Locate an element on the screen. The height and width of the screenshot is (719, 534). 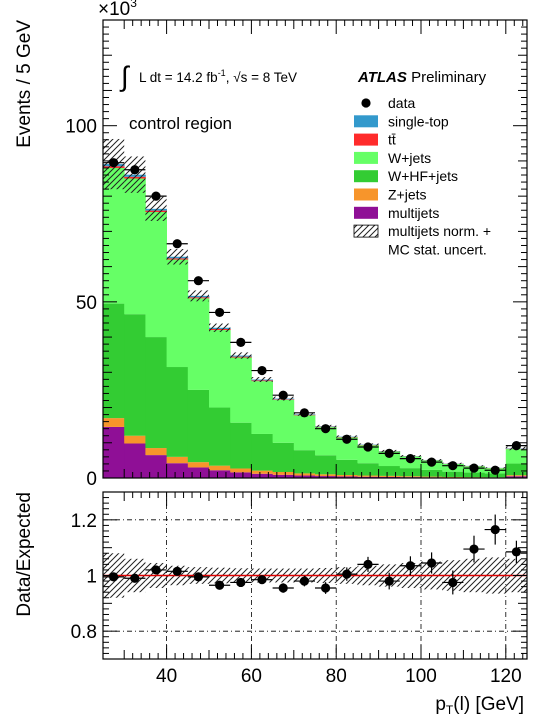
ratio-y-axis-title: Data/Expected is located at coordinates (24, 554).